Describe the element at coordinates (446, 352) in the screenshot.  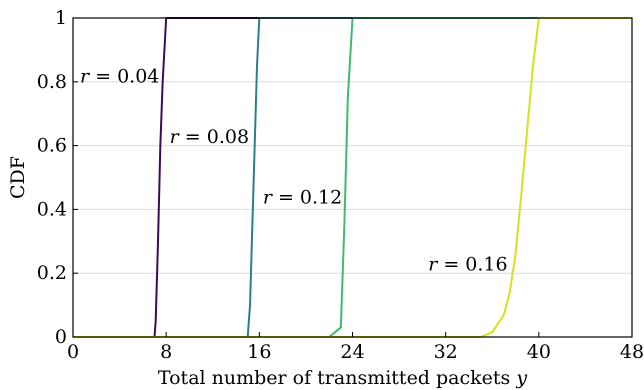
I see `x-tick-label: 32` at that location.